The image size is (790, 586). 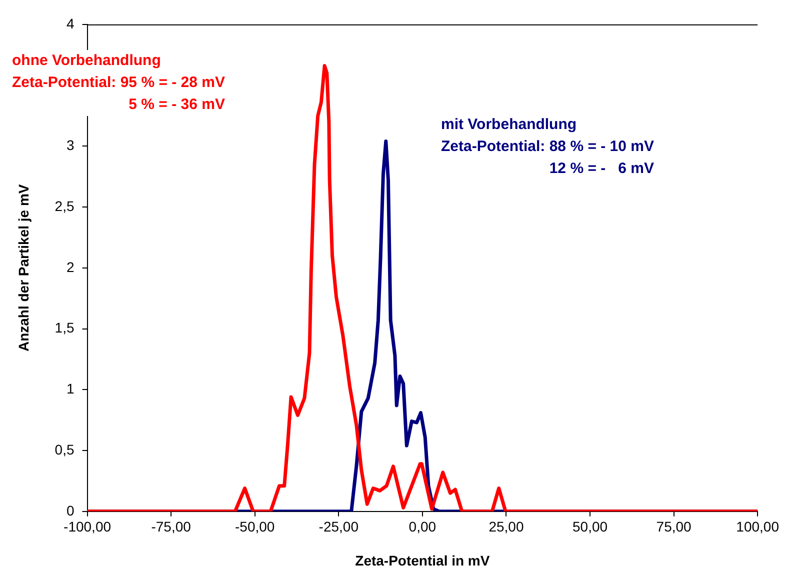 What do you see at coordinates (70, 510) in the screenshot?
I see `y-tick-label: 0` at bounding box center [70, 510].